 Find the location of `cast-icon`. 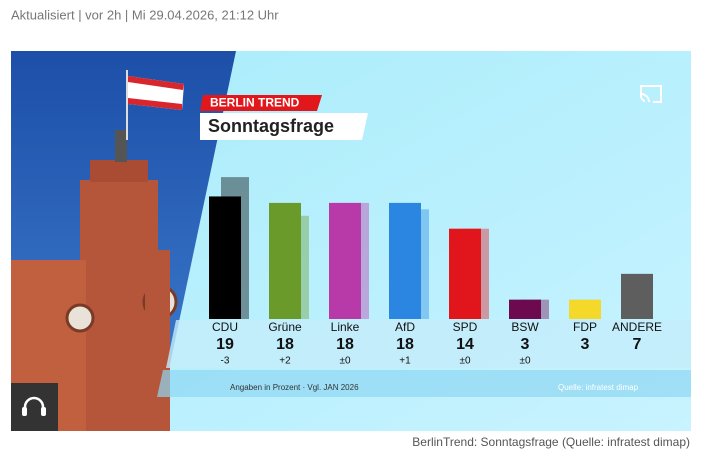

cast-icon is located at coordinates (651, 94).